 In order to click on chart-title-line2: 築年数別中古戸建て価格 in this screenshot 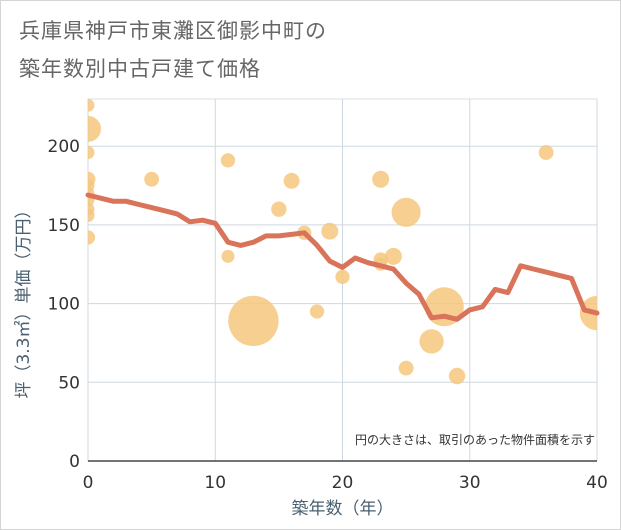, I will do `click(140, 69)`.